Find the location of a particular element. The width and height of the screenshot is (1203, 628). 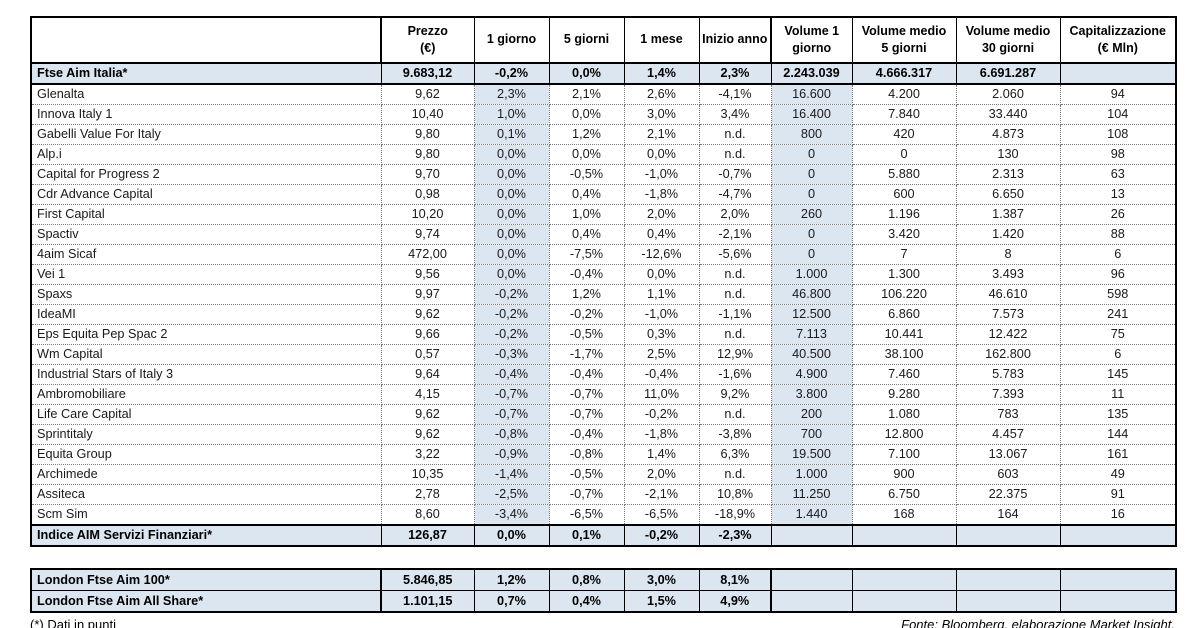

data-cell: 10,20 is located at coordinates (427, 214).